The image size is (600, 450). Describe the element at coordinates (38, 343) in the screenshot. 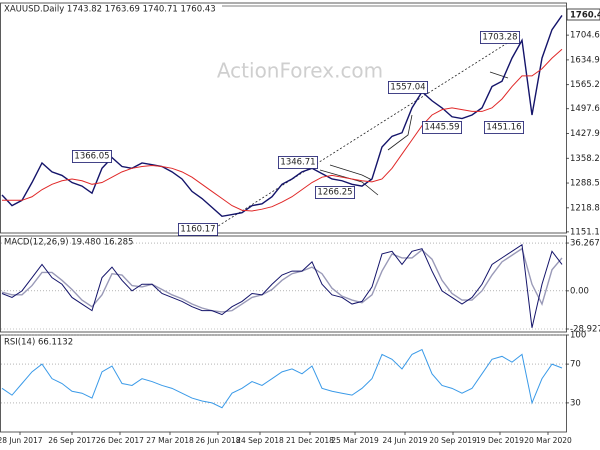

I see `rsi-title: RSI(14) 66.1132` at that location.